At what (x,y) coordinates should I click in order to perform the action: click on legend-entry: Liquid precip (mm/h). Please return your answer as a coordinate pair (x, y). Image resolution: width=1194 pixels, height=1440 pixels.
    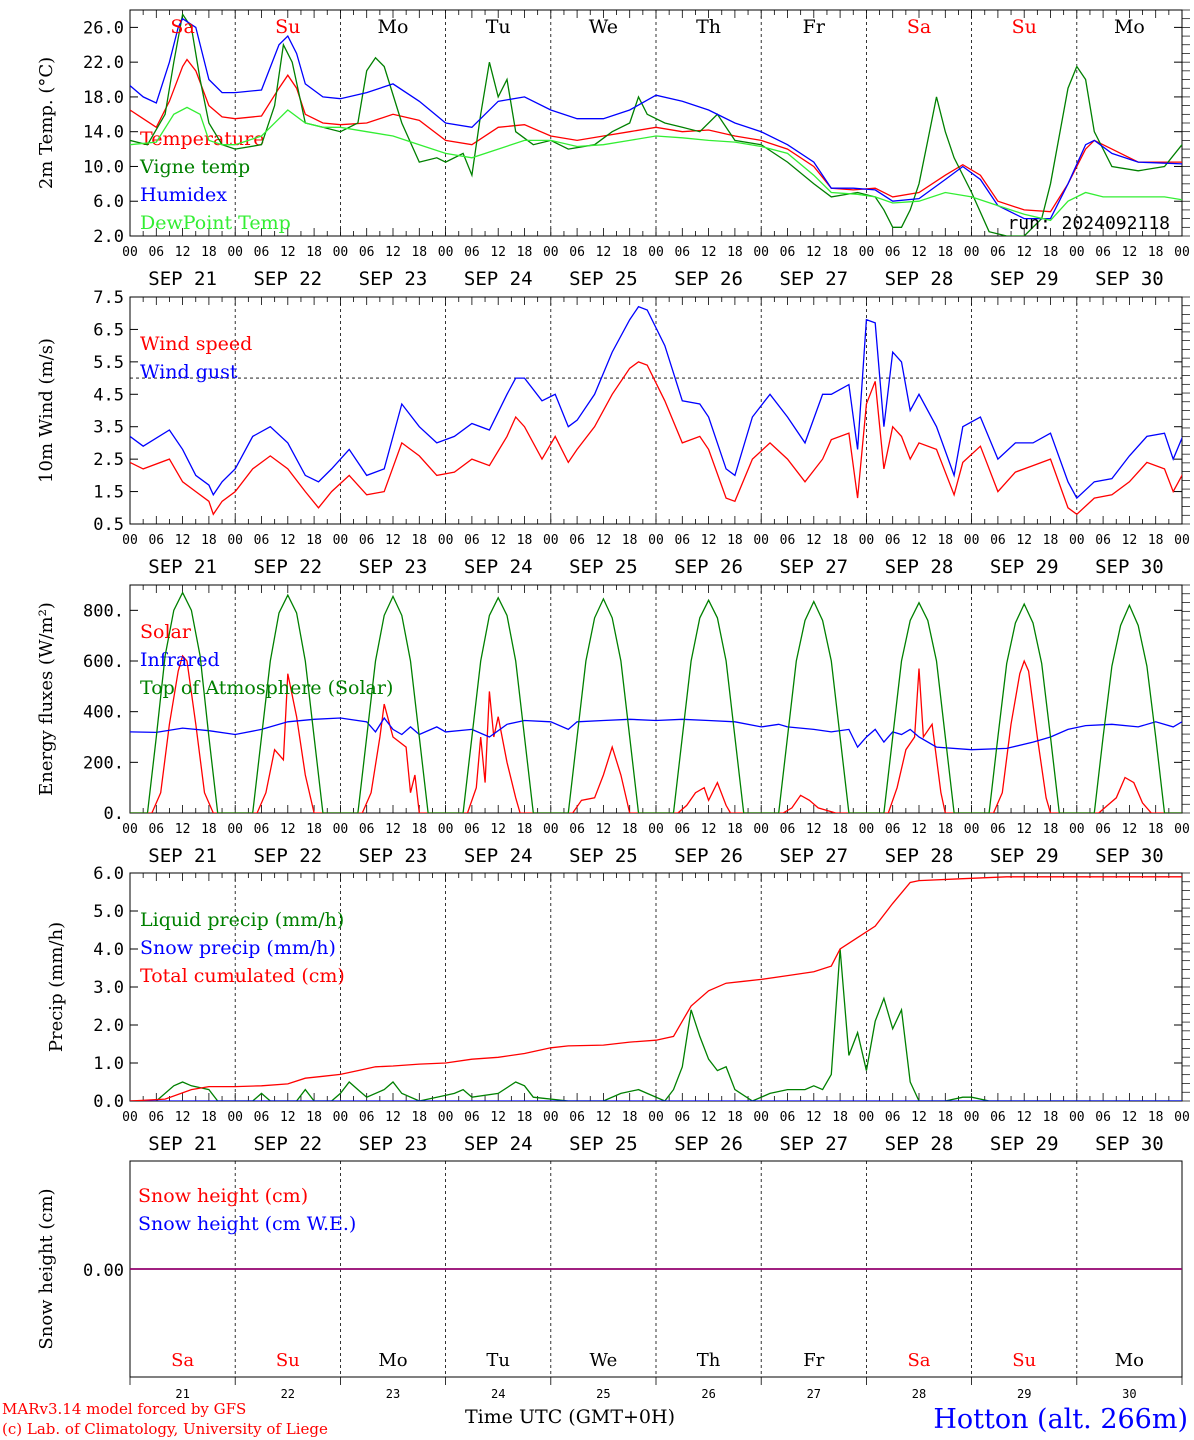
    Looking at the image, I should click on (242, 920).